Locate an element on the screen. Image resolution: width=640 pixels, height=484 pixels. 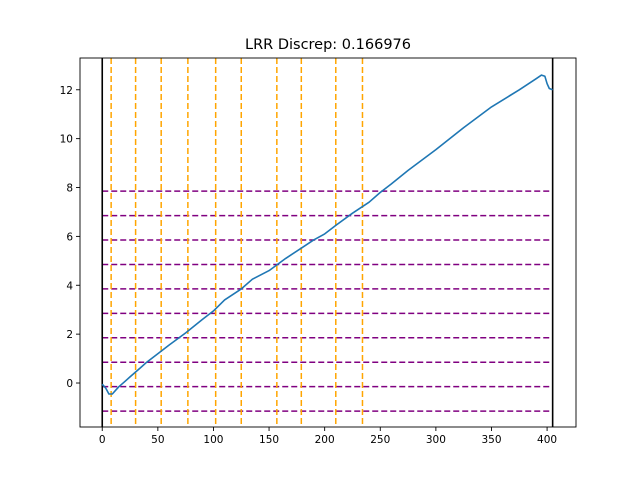
y-tick-label-0: 0 is located at coordinates (69, 384).